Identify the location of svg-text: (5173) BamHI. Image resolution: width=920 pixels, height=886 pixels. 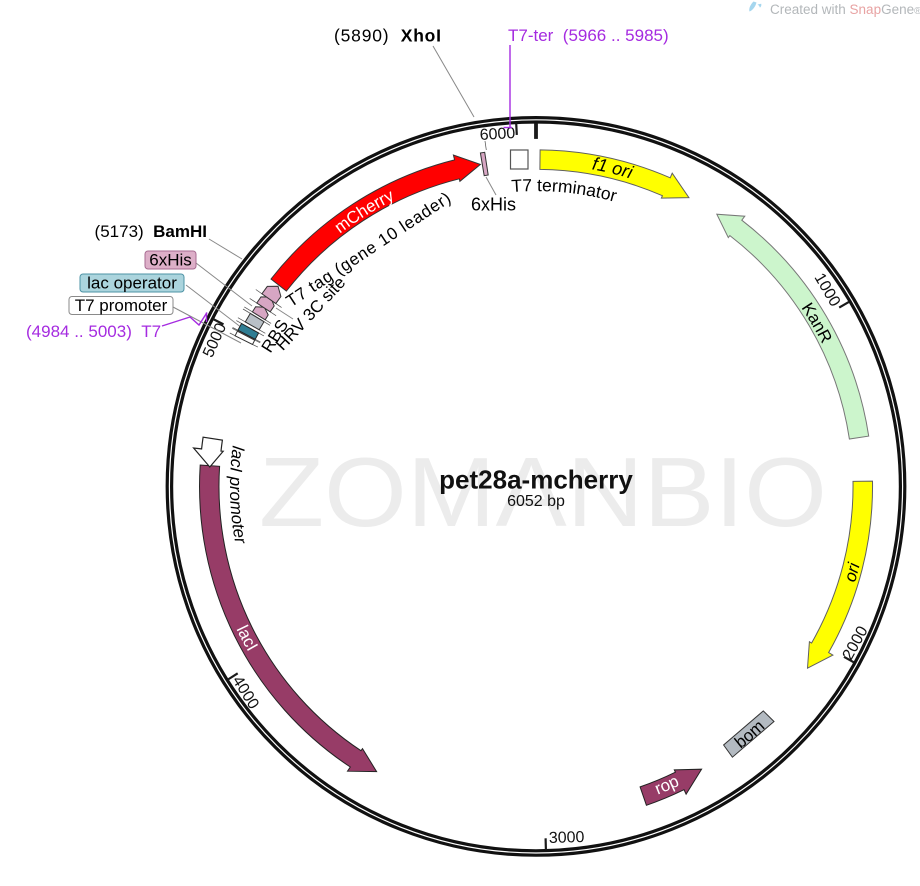
(151, 231).